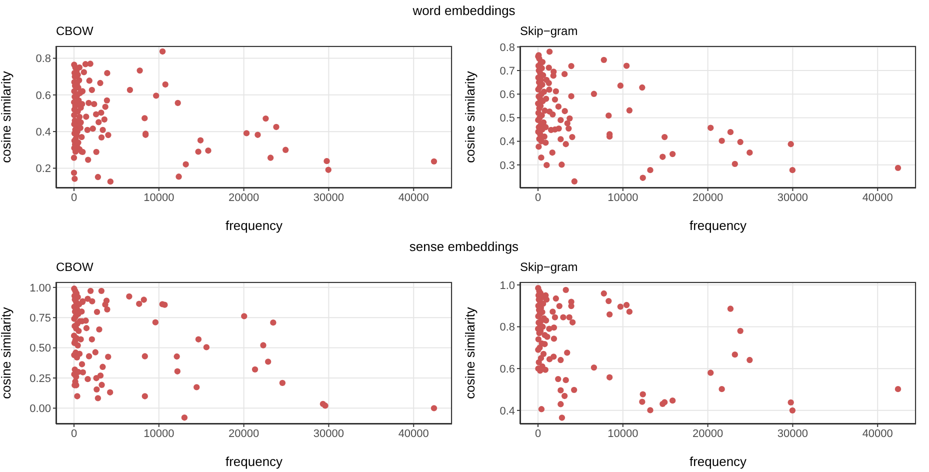 The image size is (929, 472). What do you see at coordinates (507, 118) in the screenshot?
I see `y-tick-label: 0.5` at bounding box center [507, 118].